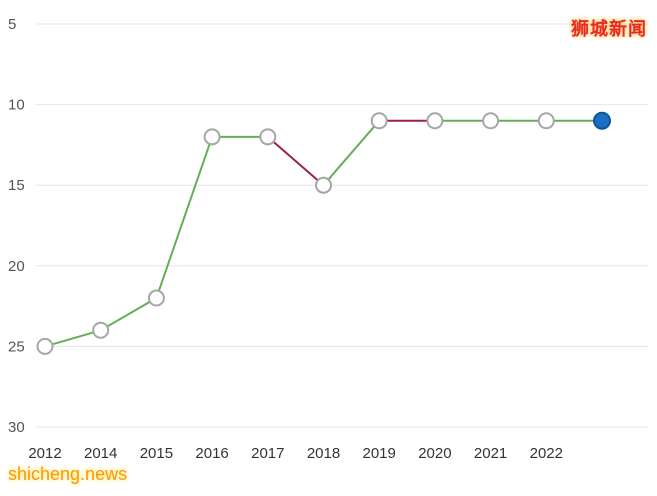 This screenshot has width=657, height=496. Describe the element at coordinates (16, 346) in the screenshot. I see `y-axis-tick-label: 25` at that location.